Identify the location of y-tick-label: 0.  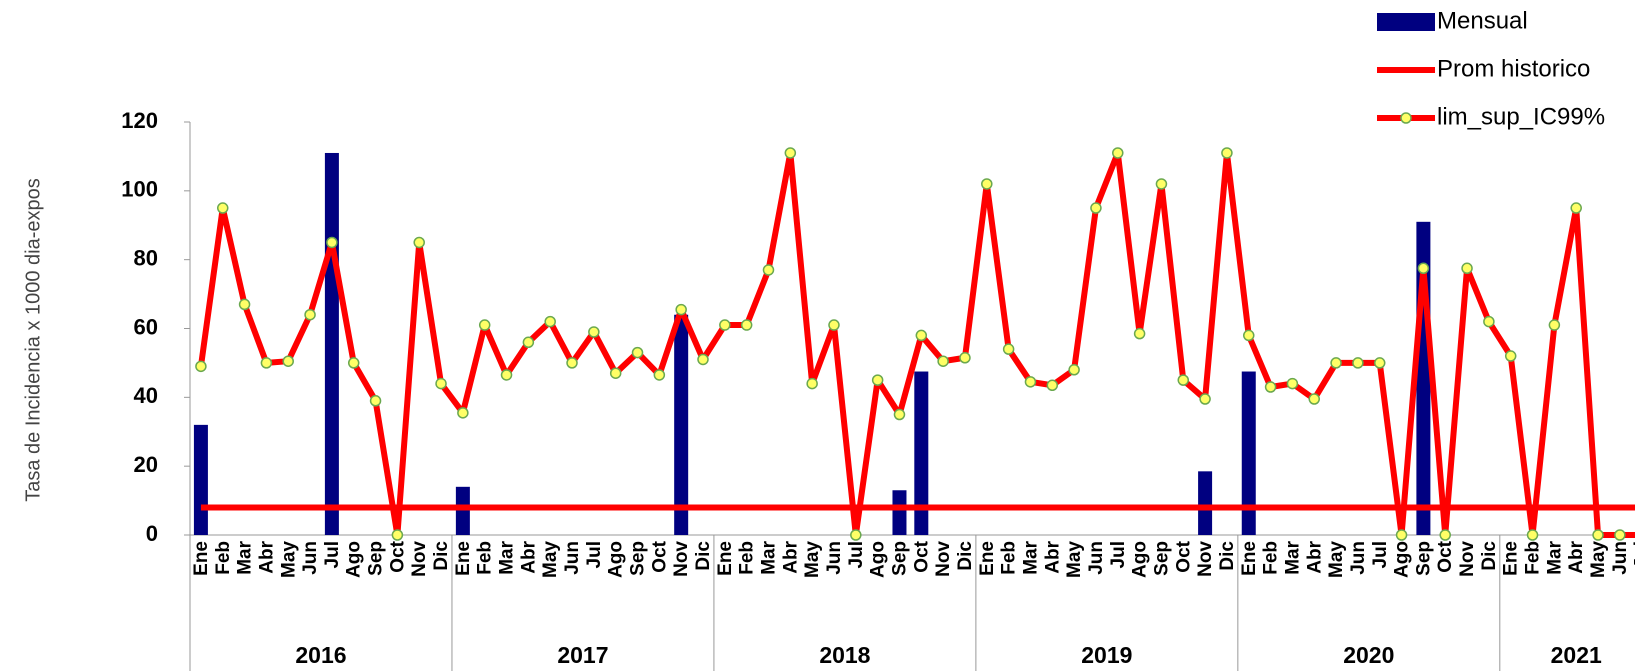
(152, 533).